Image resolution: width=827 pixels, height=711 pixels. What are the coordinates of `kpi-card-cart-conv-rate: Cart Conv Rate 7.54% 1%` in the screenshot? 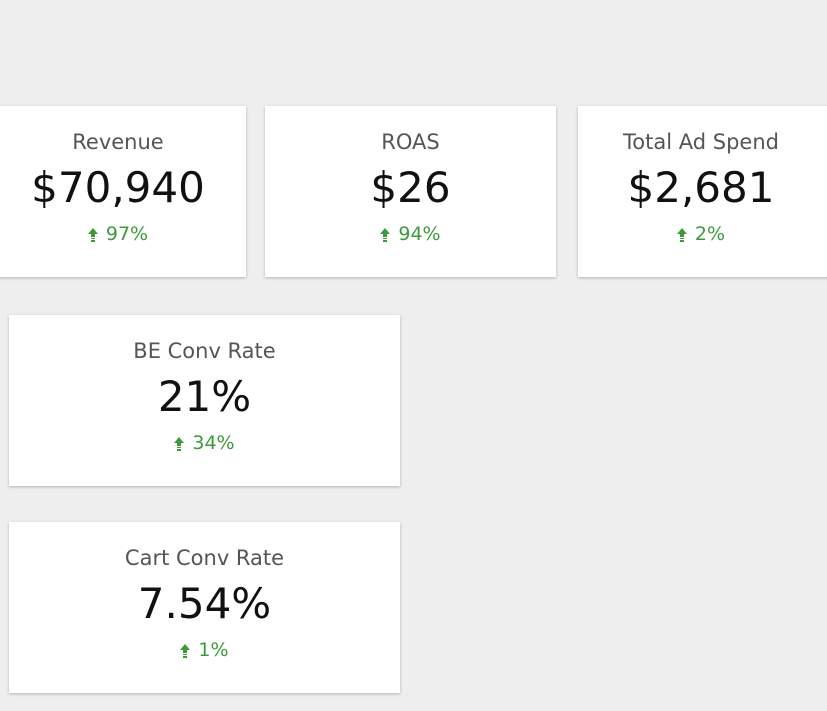 It's located at (204, 607).